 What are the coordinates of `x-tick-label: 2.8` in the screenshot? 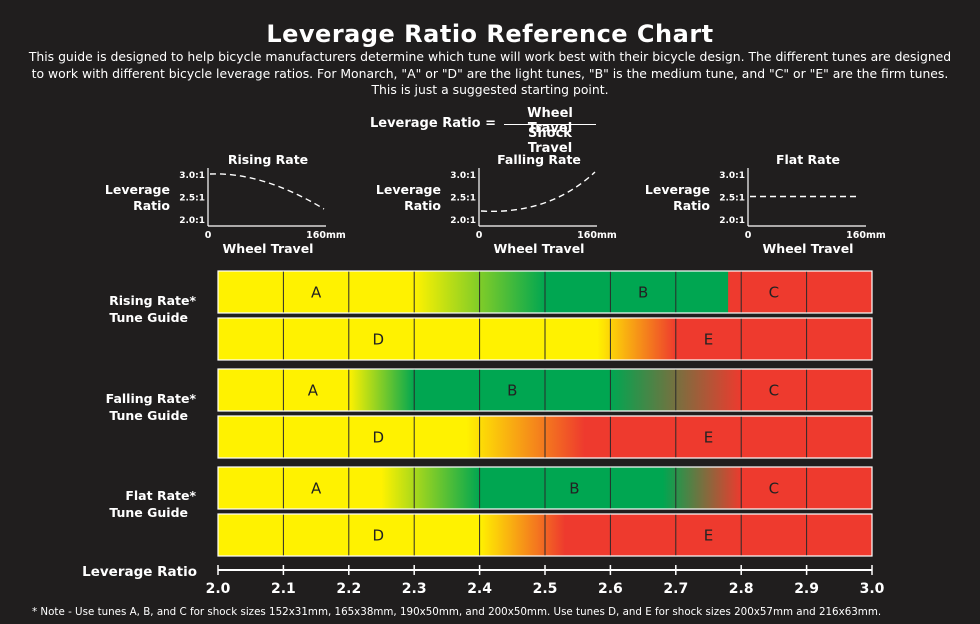 It's located at (741, 589).